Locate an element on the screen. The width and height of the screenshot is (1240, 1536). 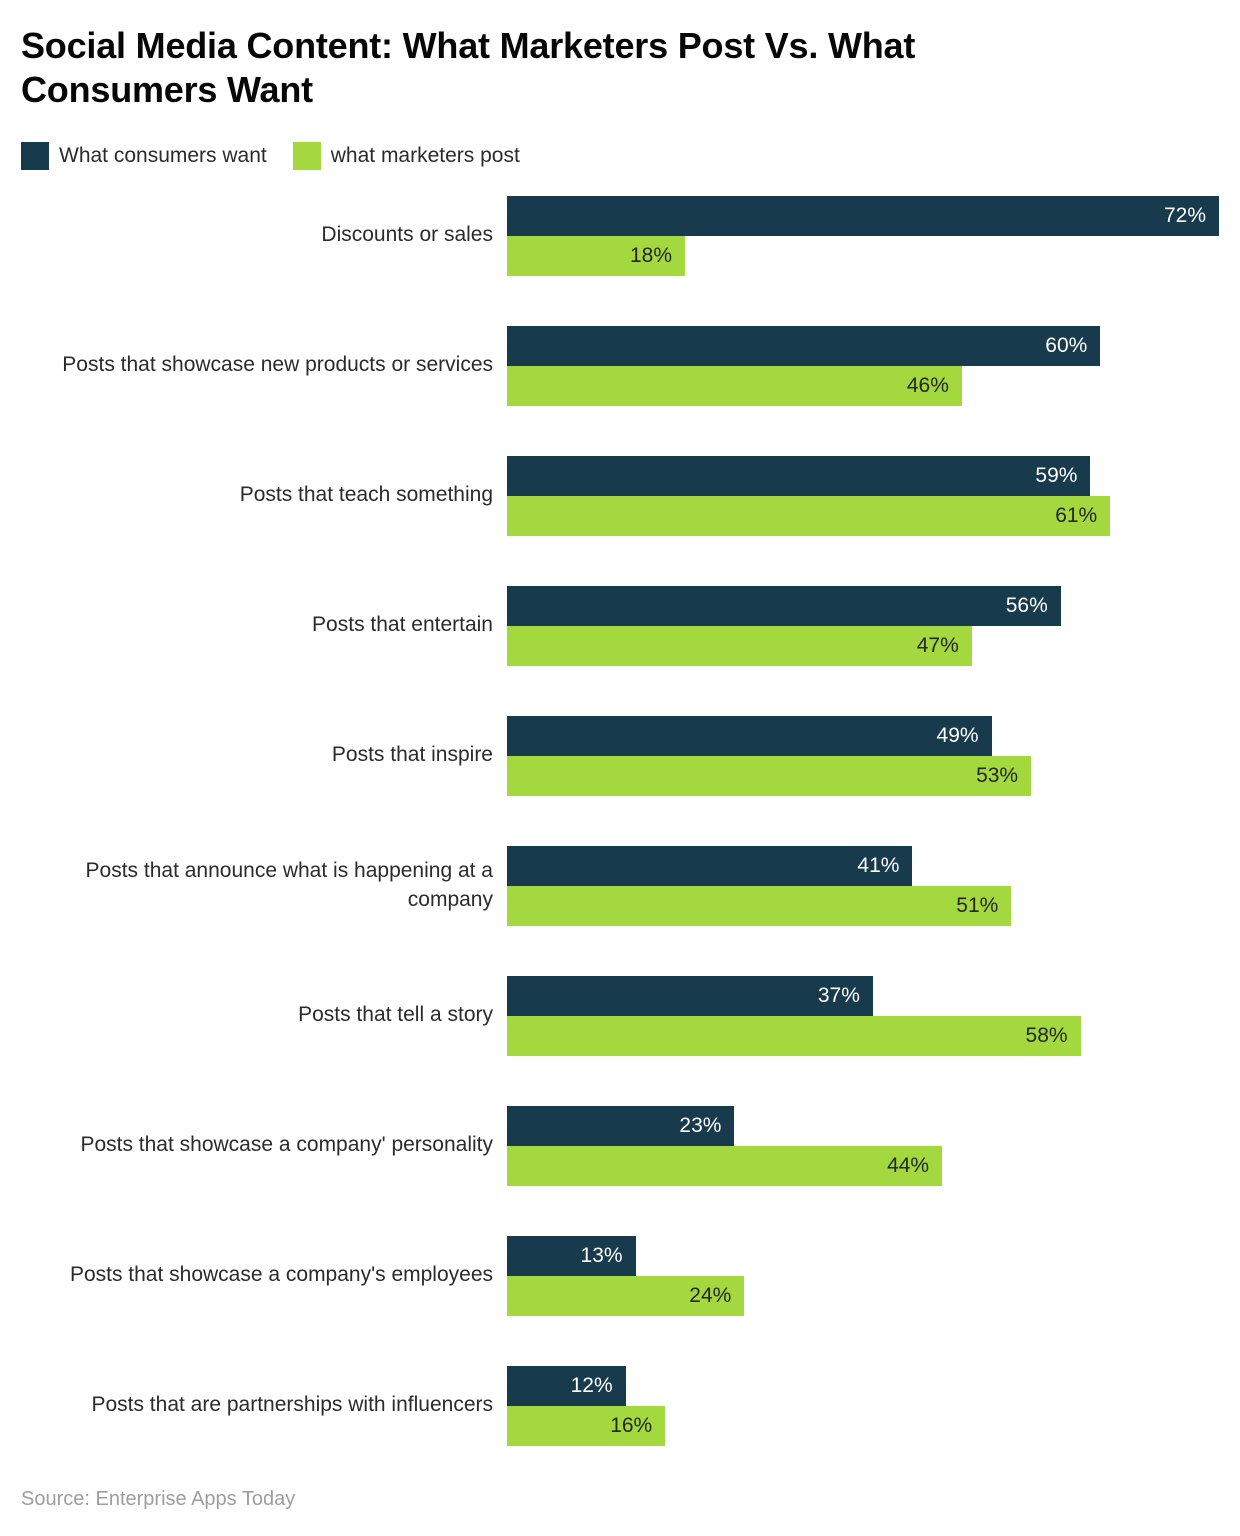
chart-row: Posts that teach something 59% 61% is located at coordinates (620, 495).